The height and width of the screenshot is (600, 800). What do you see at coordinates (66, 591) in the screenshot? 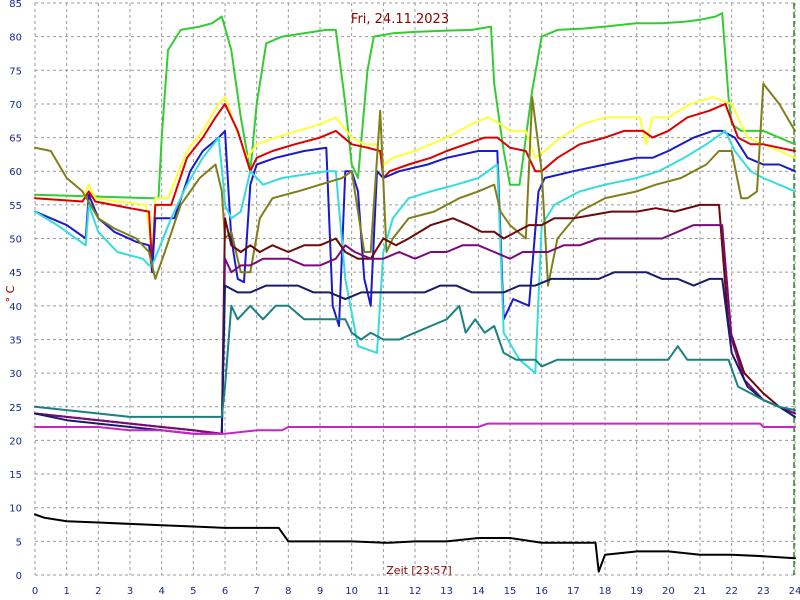
I see `x-tick-label: 1` at bounding box center [66, 591].